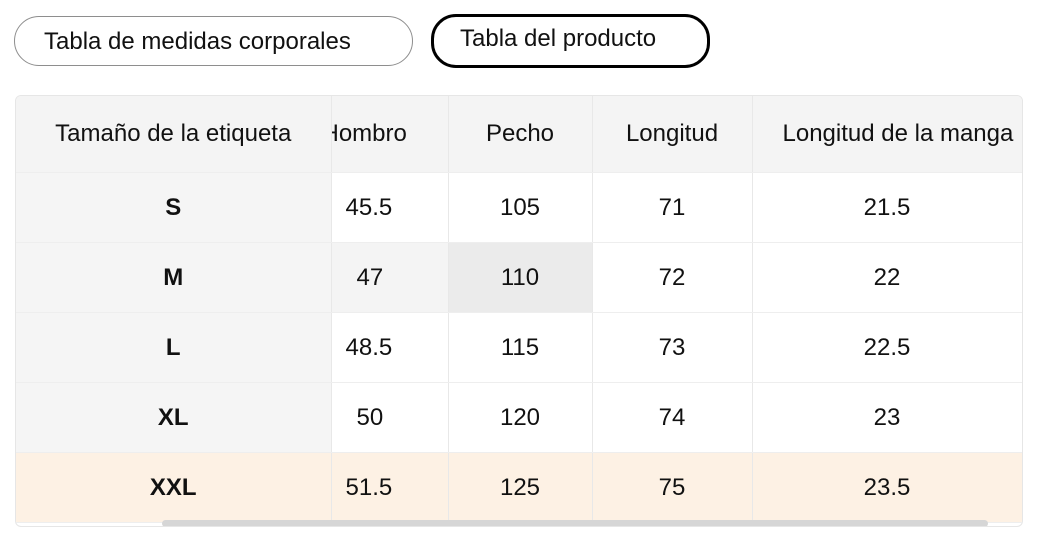 This screenshot has height=544, width=1042. I want to click on horizontal-scrollbar, so click(575, 523).